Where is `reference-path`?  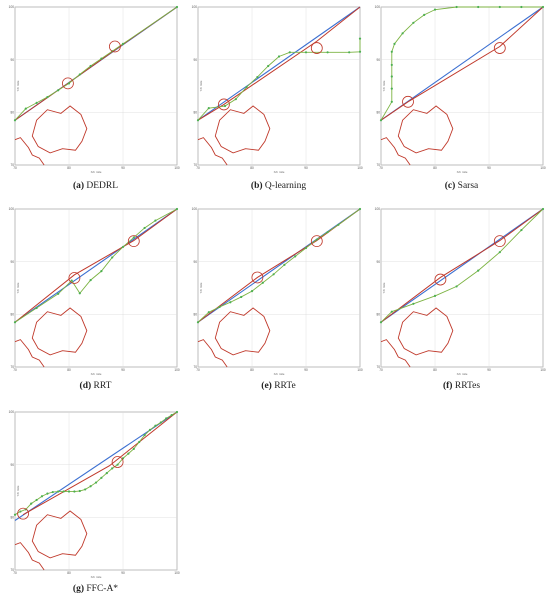 reference-path is located at coordinates (279, 63).